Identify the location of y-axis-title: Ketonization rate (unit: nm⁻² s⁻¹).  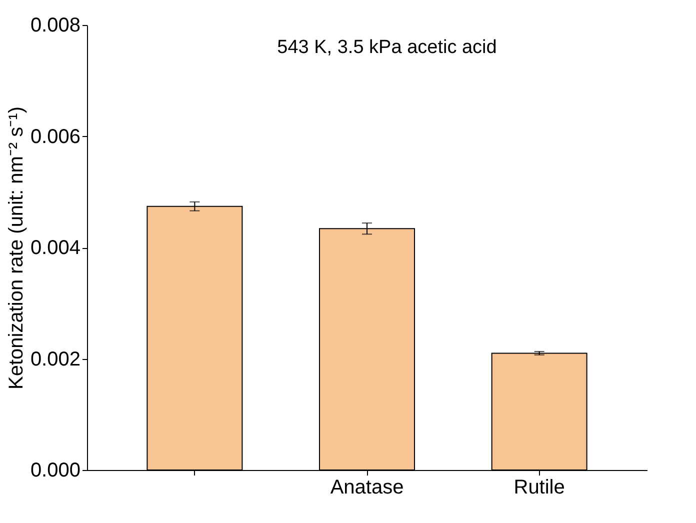
(16, 248).